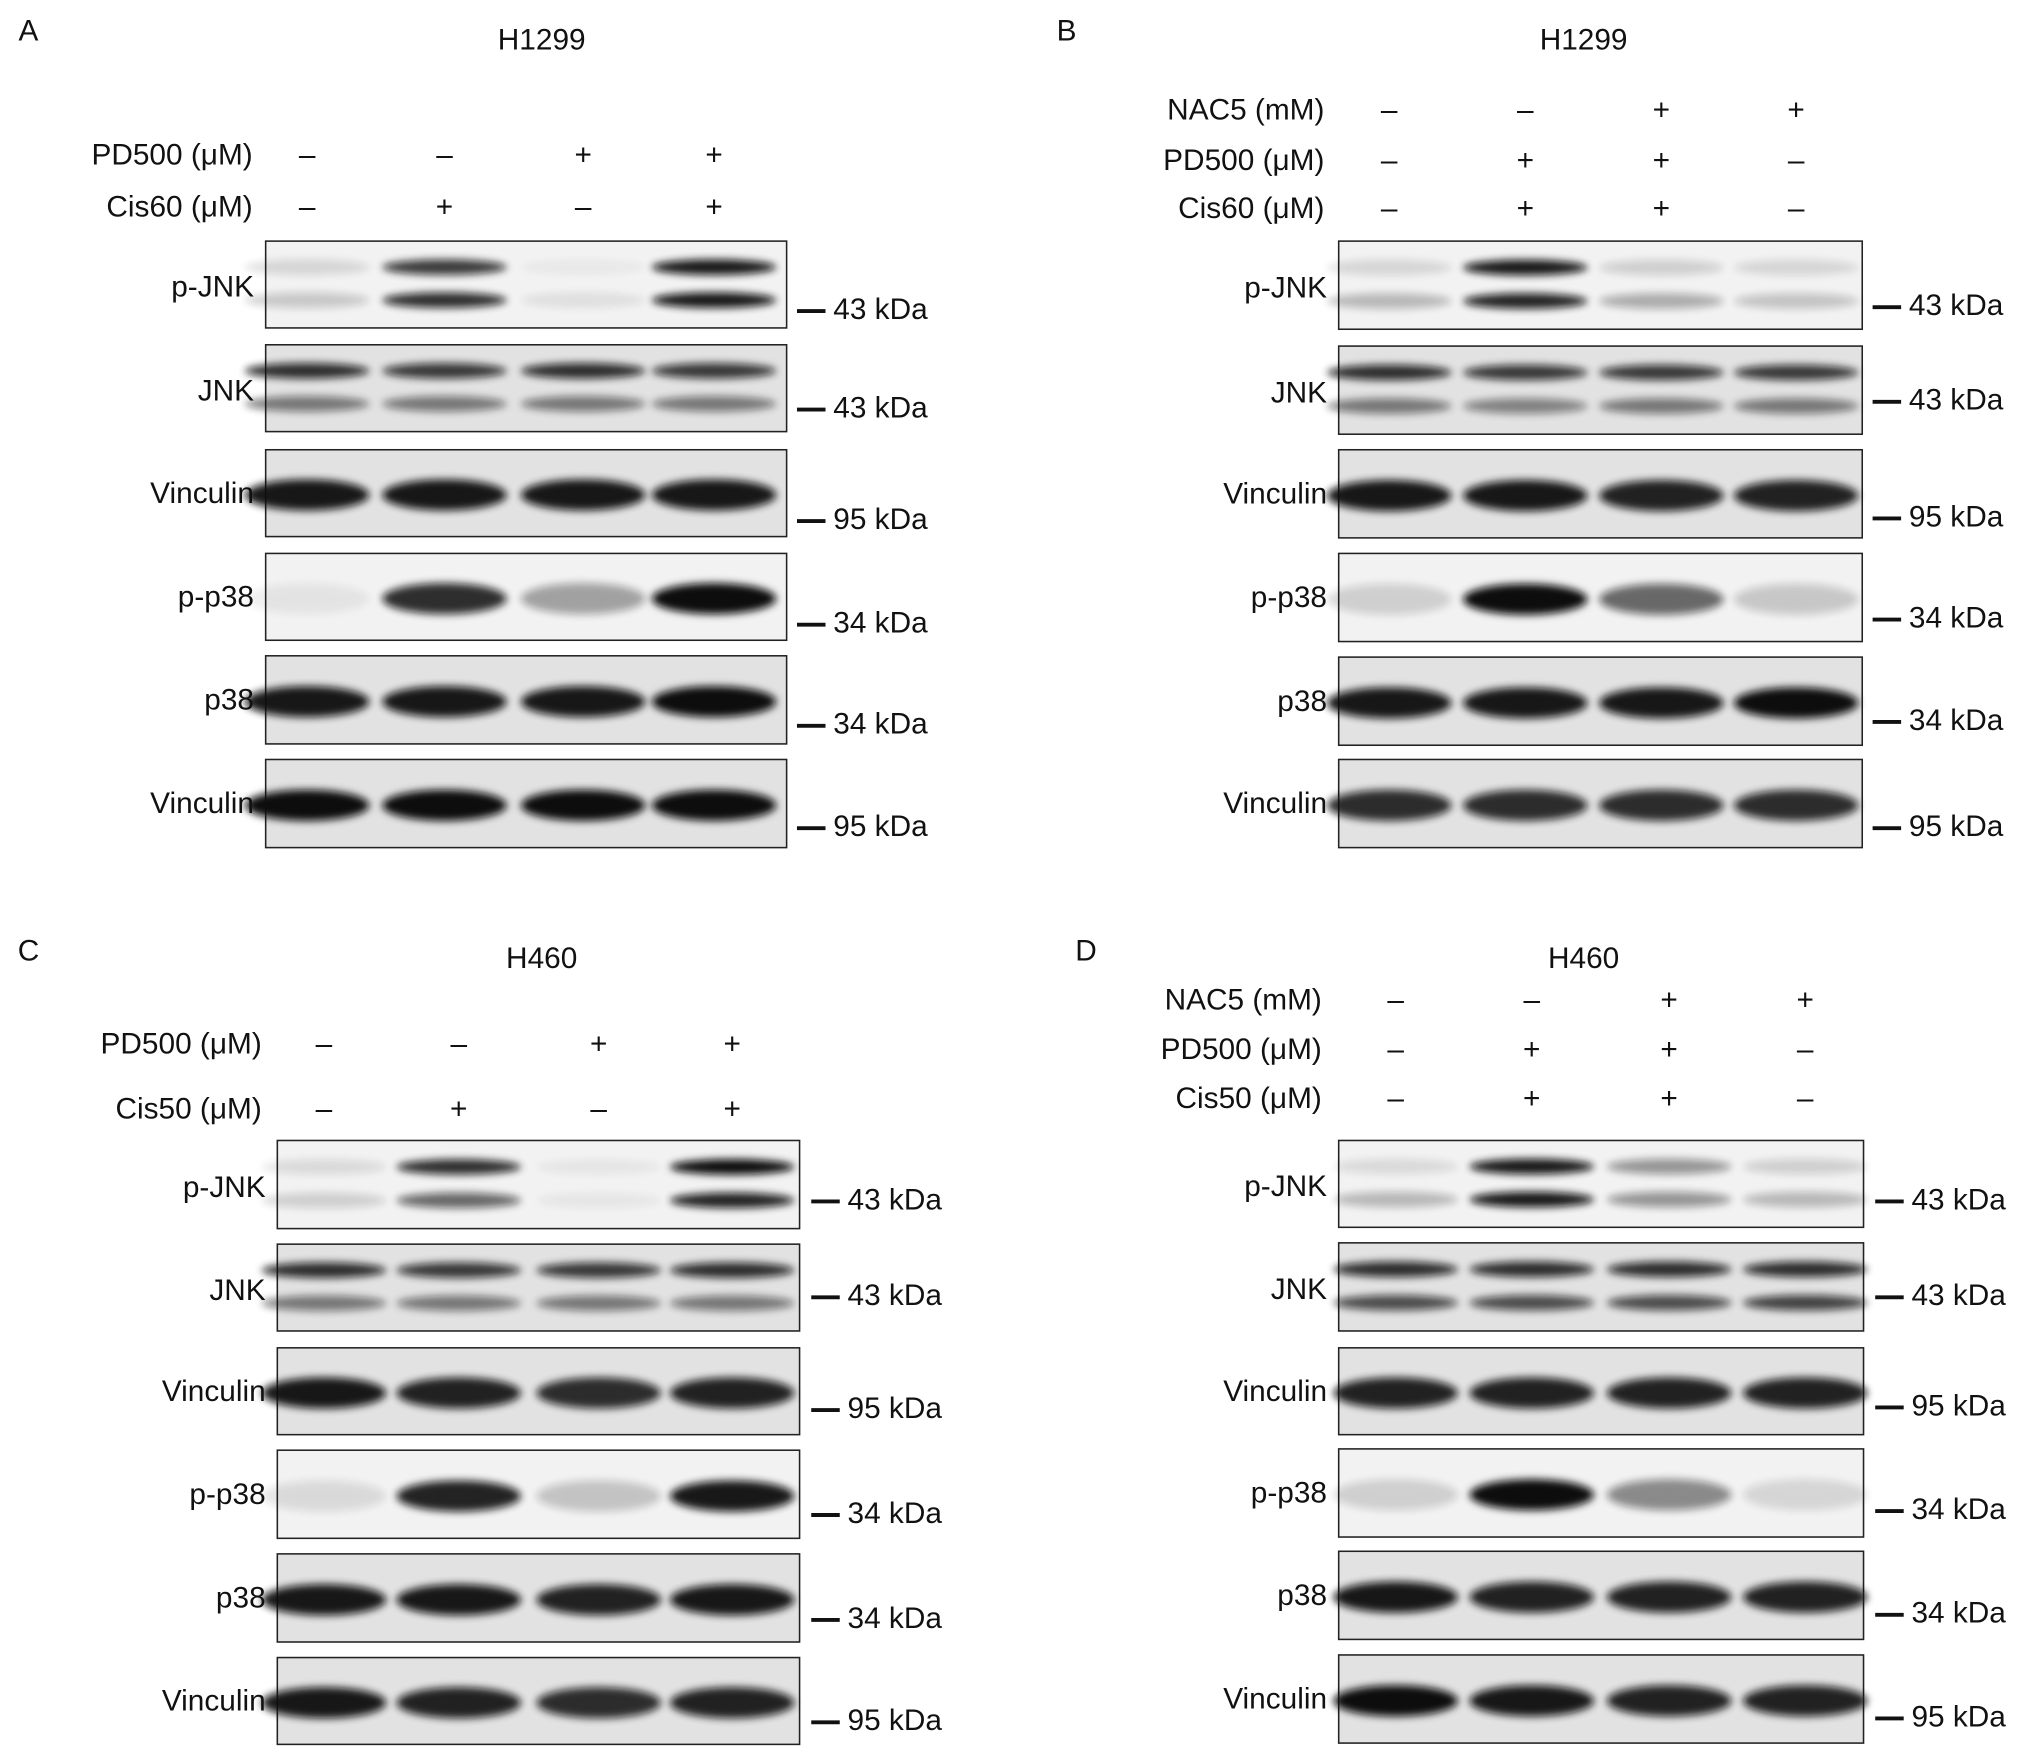 The image size is (2032, 1760). Describe the element at coordinates (1086, 950) in the screenshot. I see `panel-letter: D` at that location.